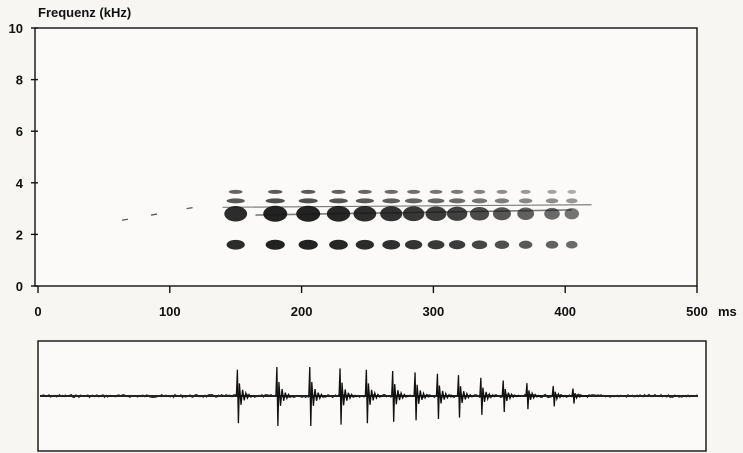 The image size is (743, 453). I want to click on y-tick-label: 10, so click(16, 28).